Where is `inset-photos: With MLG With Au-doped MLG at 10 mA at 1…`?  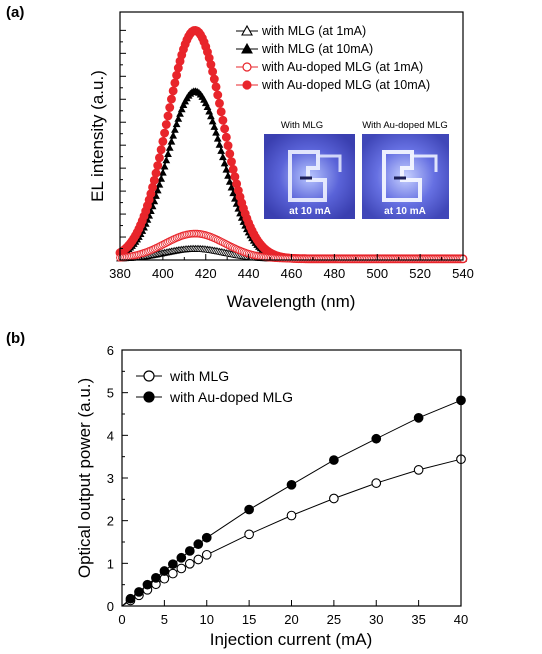
inset-photos: With MLG With Au-doped MLG at 10 mA at 1… is located at coordinates (356, 169).